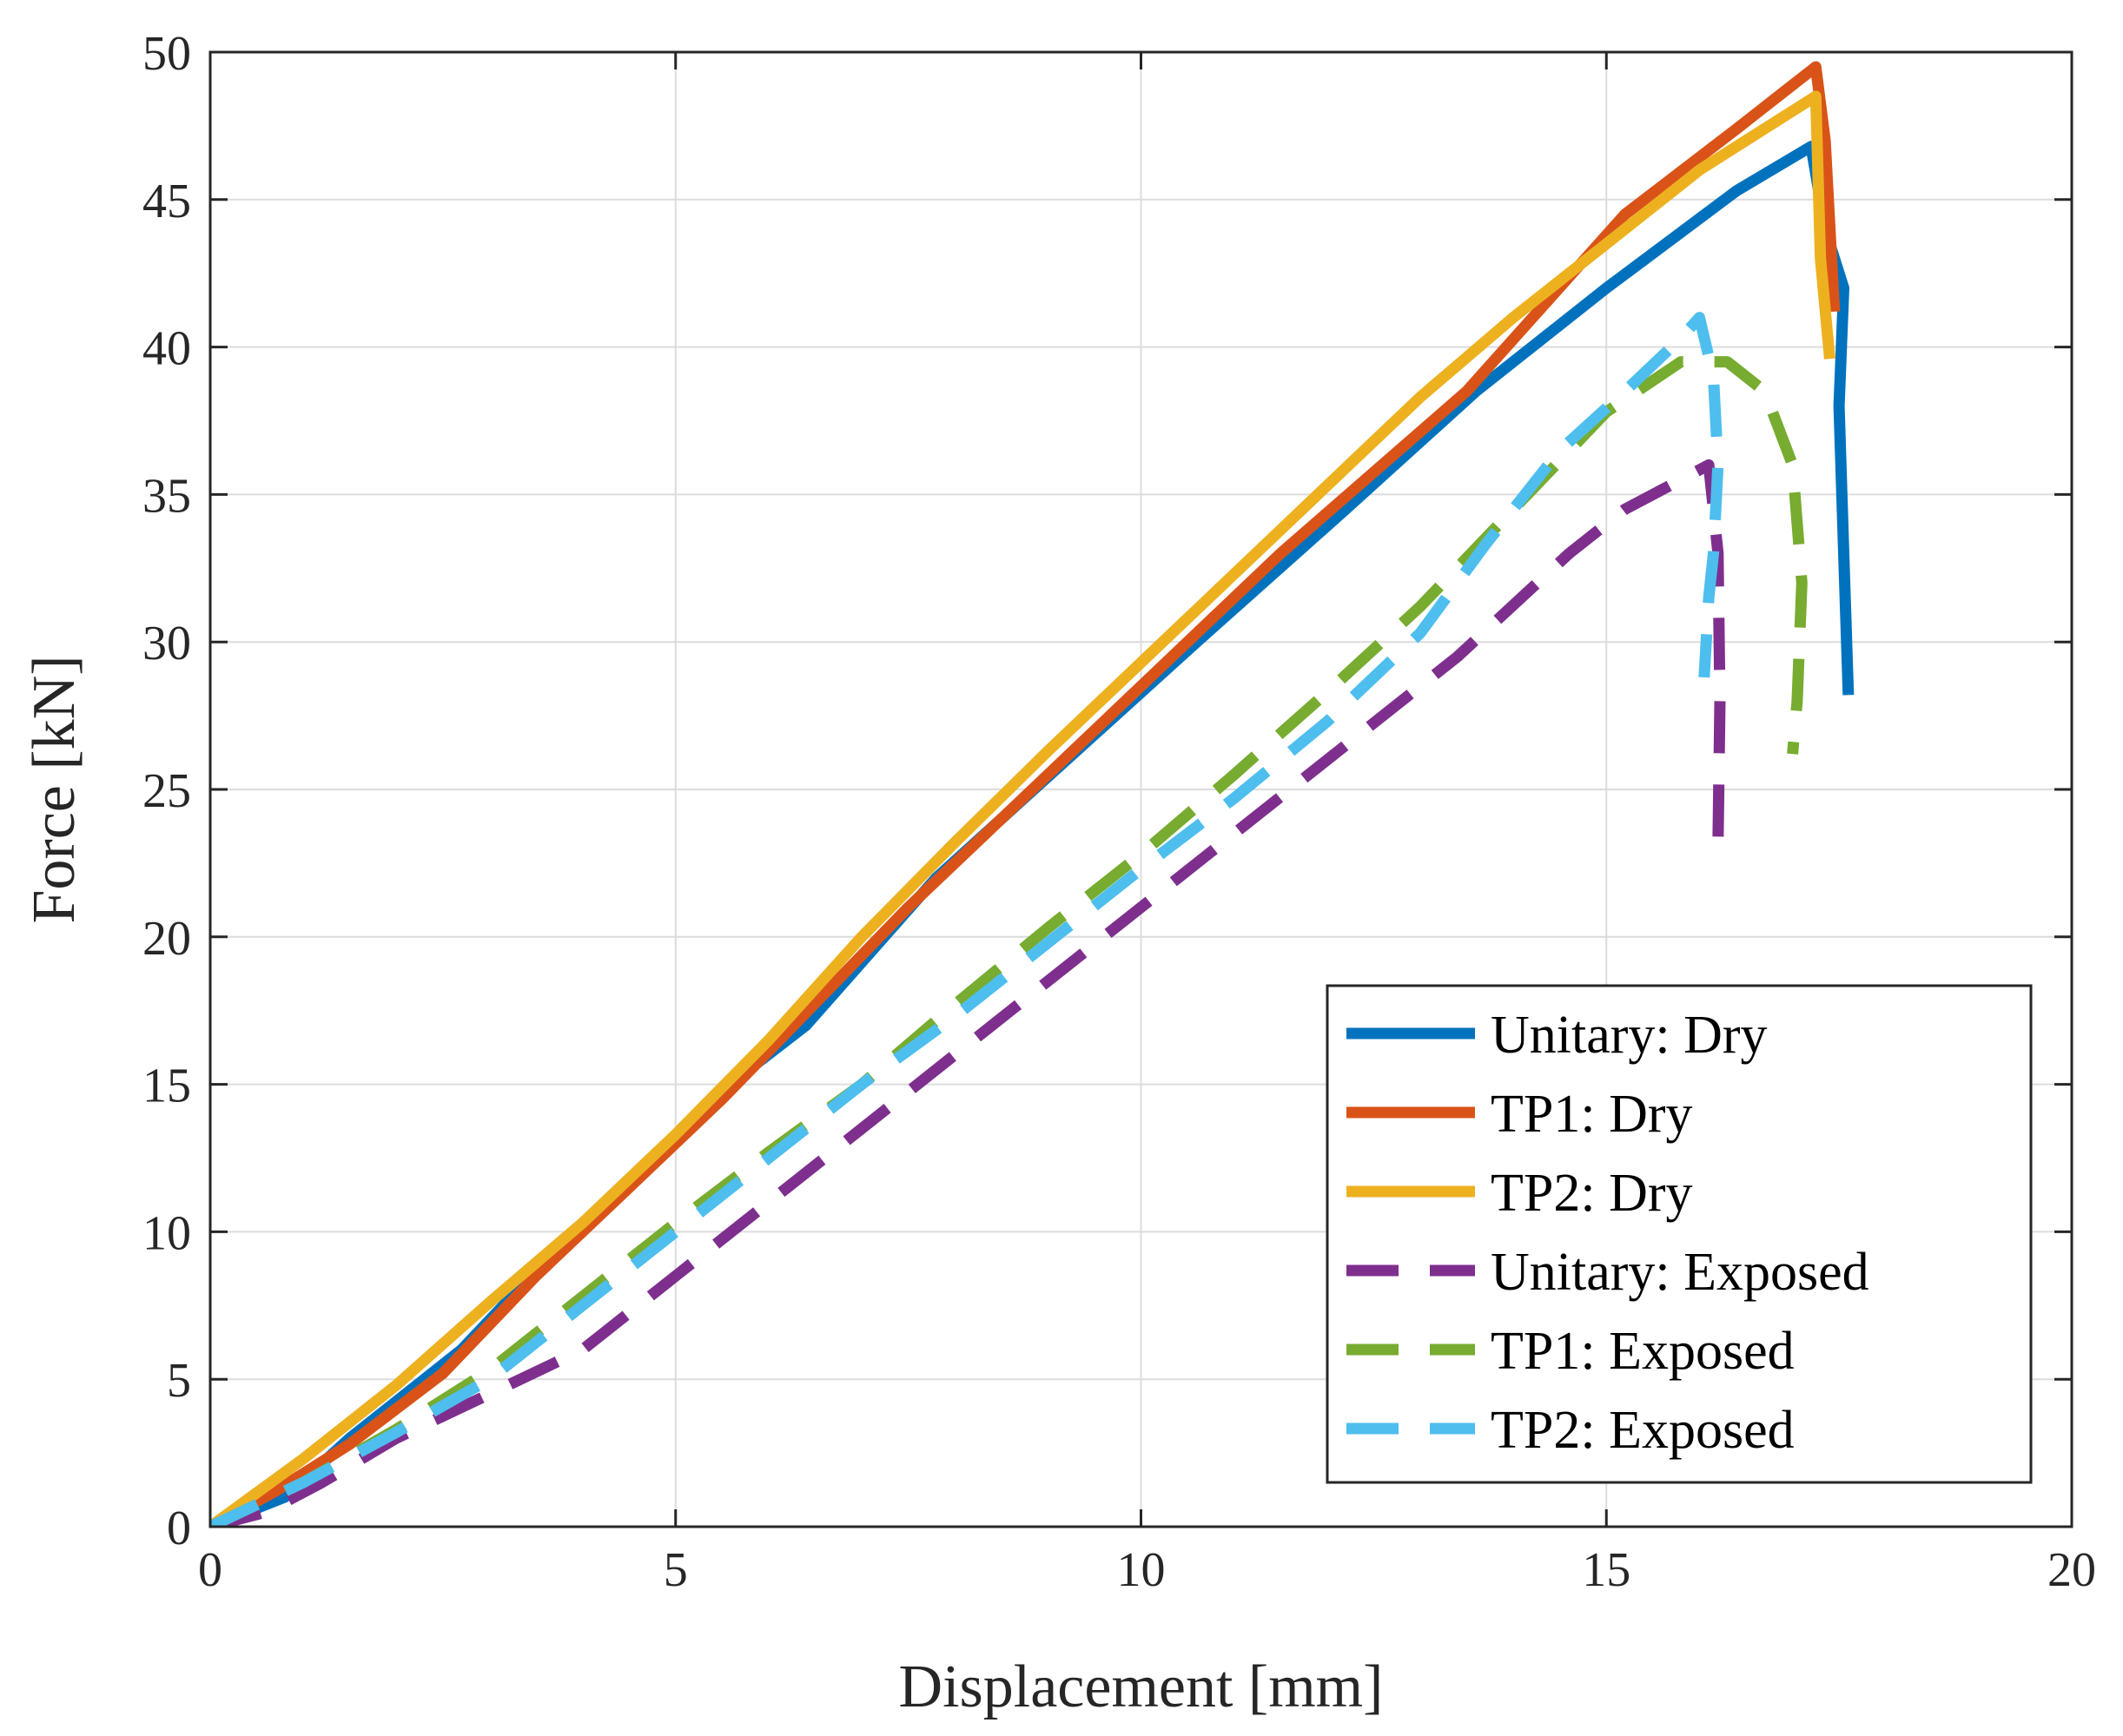 This screenshot has width=2123, height=1736. What do you see at coordinates (166, 643) in the screenshot?
I see `y-tick-label: 30` at bounding box center [166, 643].